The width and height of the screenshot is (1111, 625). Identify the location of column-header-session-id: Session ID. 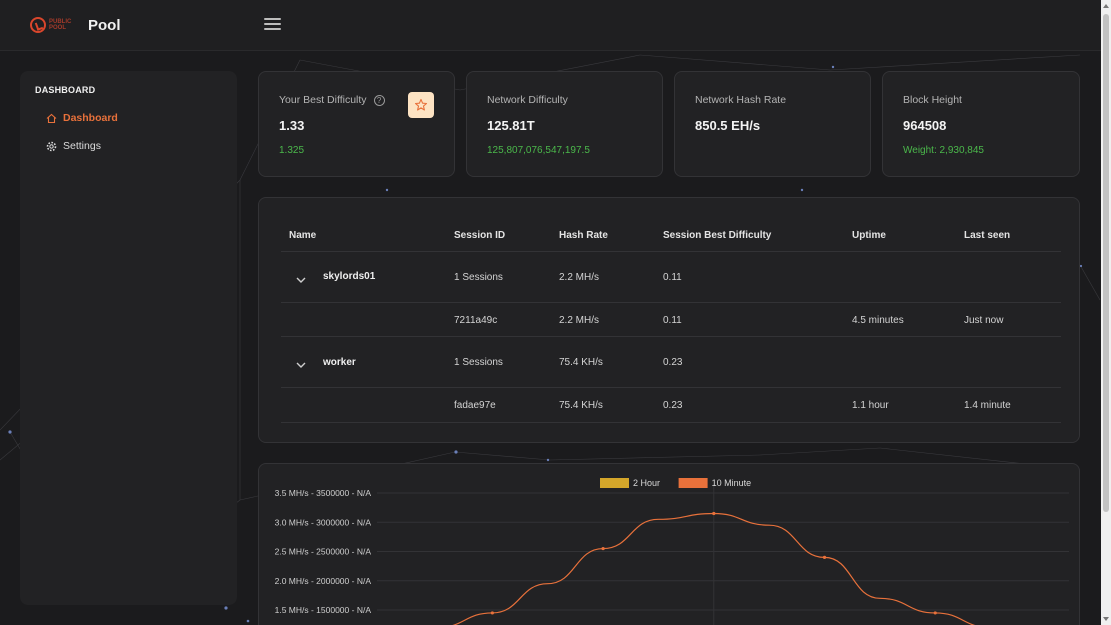
(480, 235).